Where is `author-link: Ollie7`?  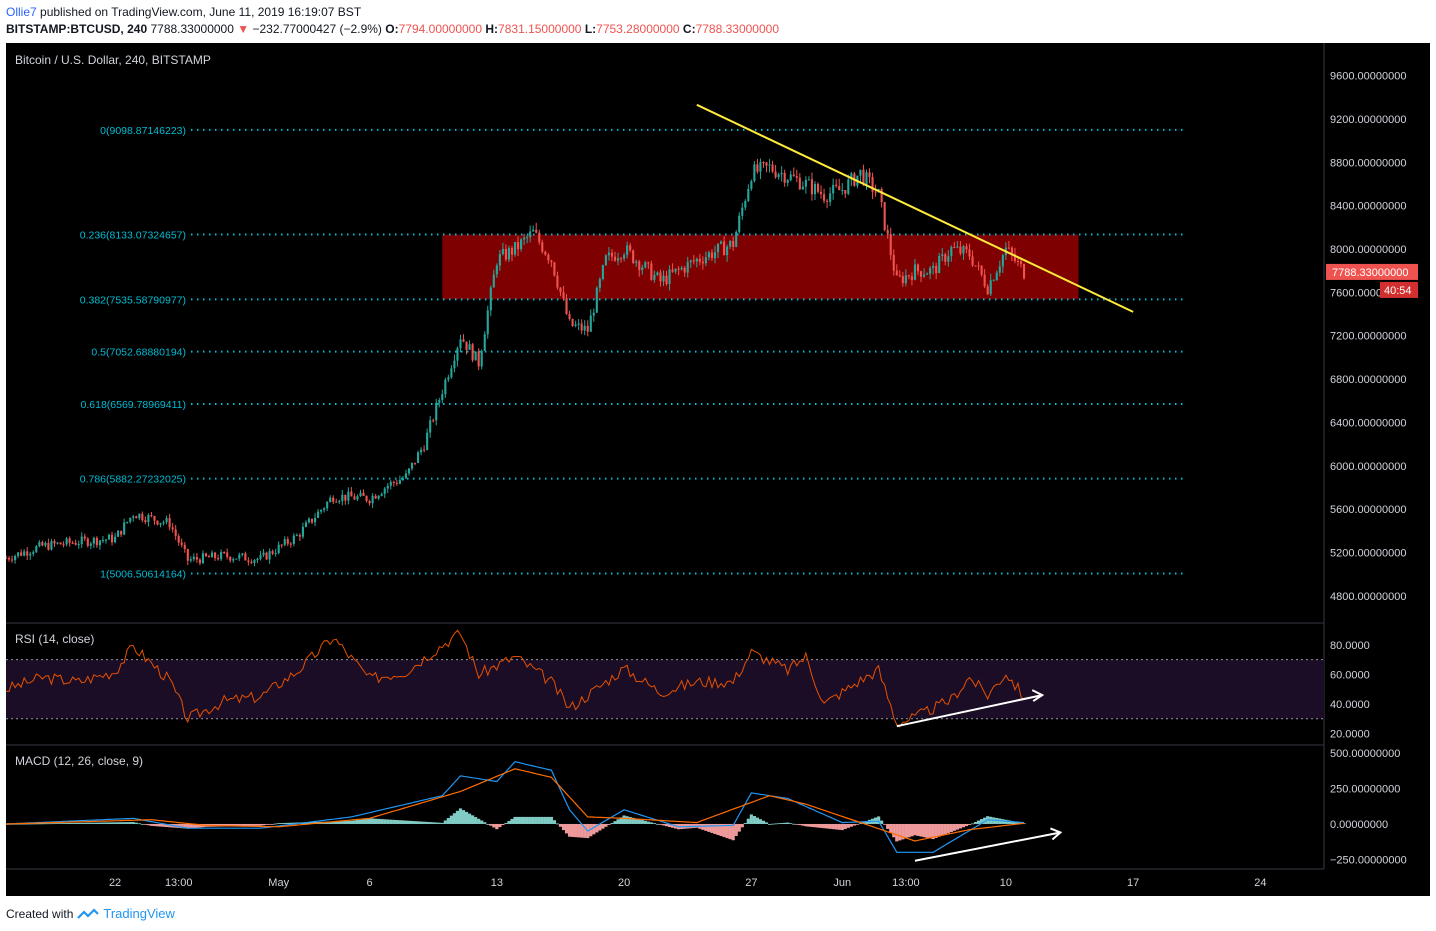
author-link: Ollie7 is located at coordinates (21, 12).